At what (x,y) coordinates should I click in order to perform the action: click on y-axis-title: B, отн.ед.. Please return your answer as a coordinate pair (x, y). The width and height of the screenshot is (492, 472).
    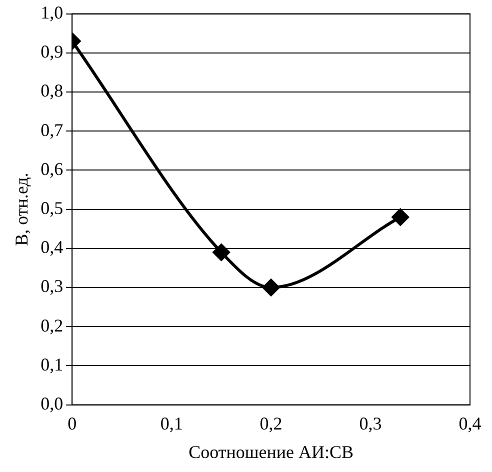
    Looking at the image, I should click on (22, 209).